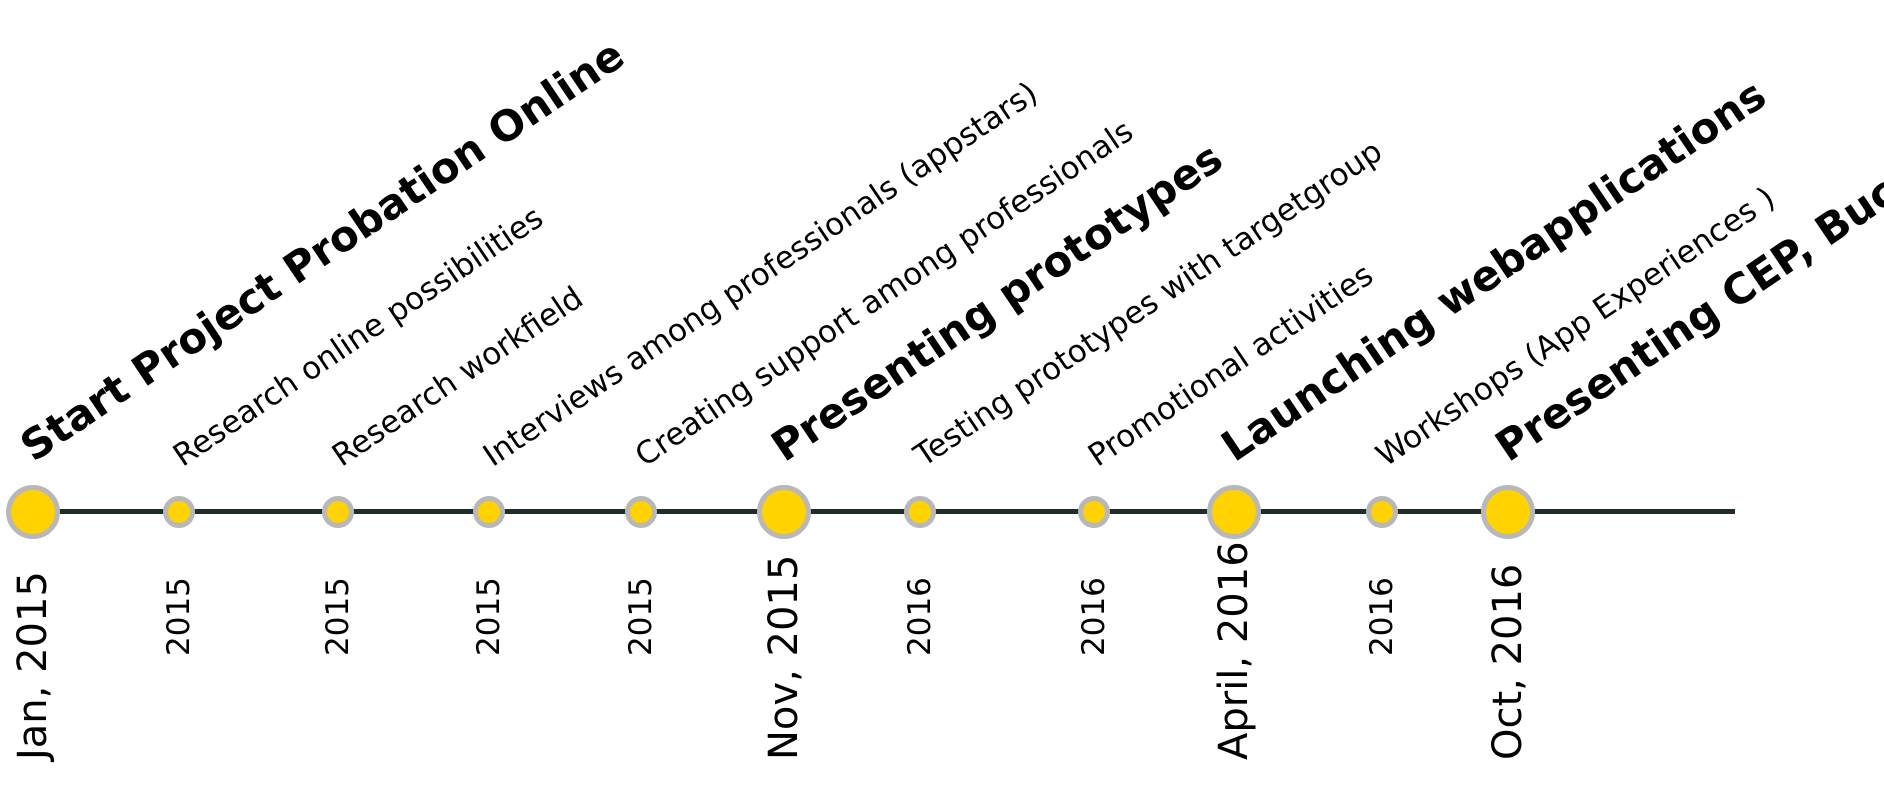 Image resolution: width=1884 pixels, height=799 pixels. I want to click on milestone-date: April, 2016, so click(1234, 650).